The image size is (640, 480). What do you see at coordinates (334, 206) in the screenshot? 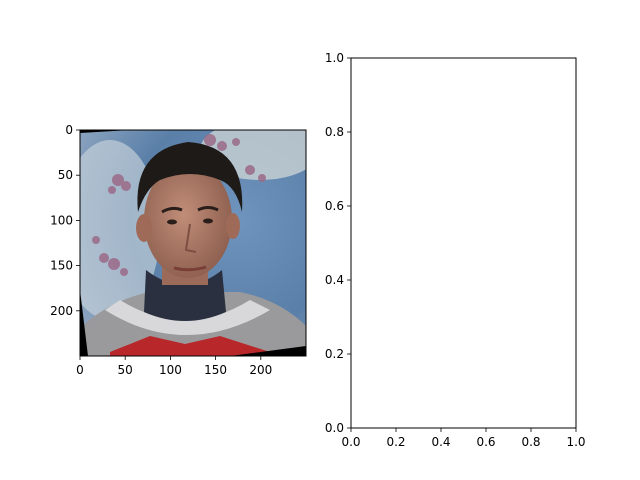
I see `right-y-tick-label: 0.6` at bounding box center [334, 206].